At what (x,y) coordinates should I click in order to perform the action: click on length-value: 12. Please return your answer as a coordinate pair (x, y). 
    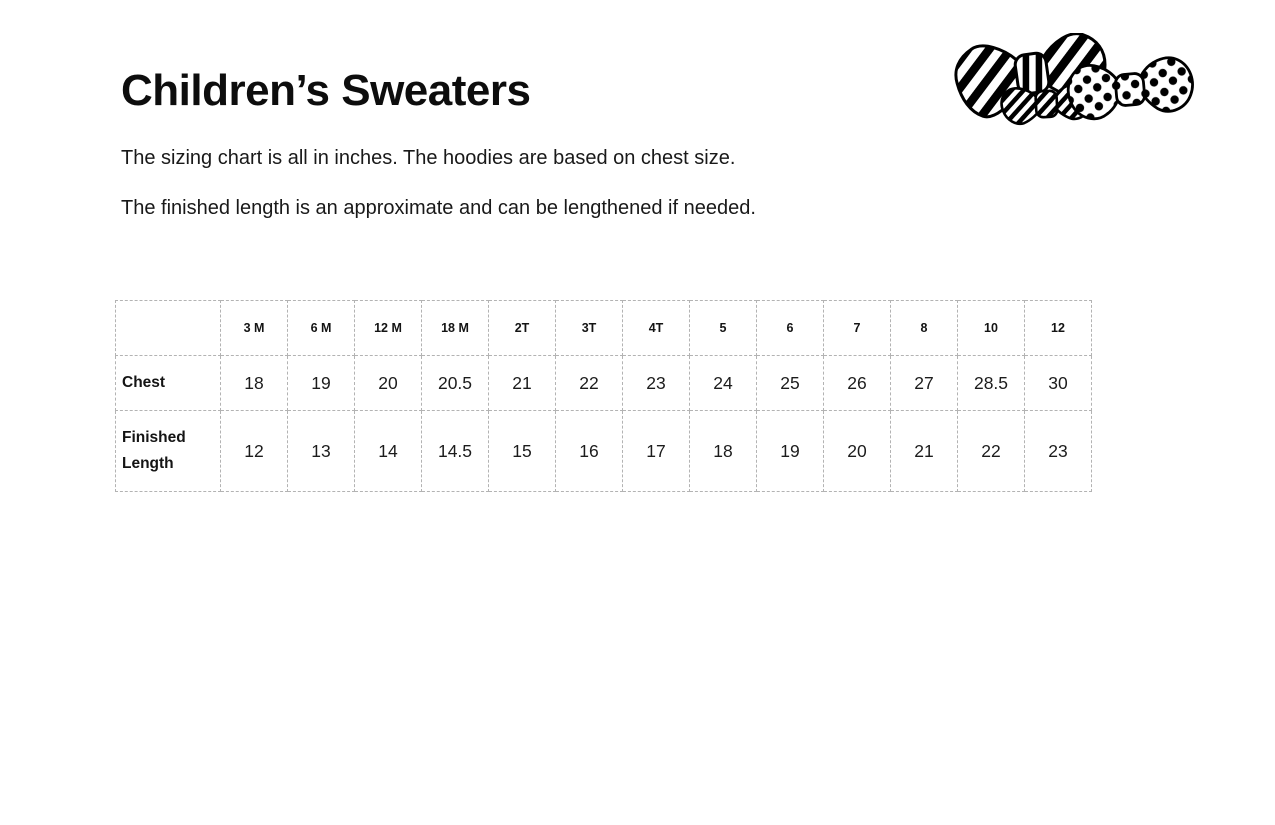
    Looking at the image, I should click on (254, 451).